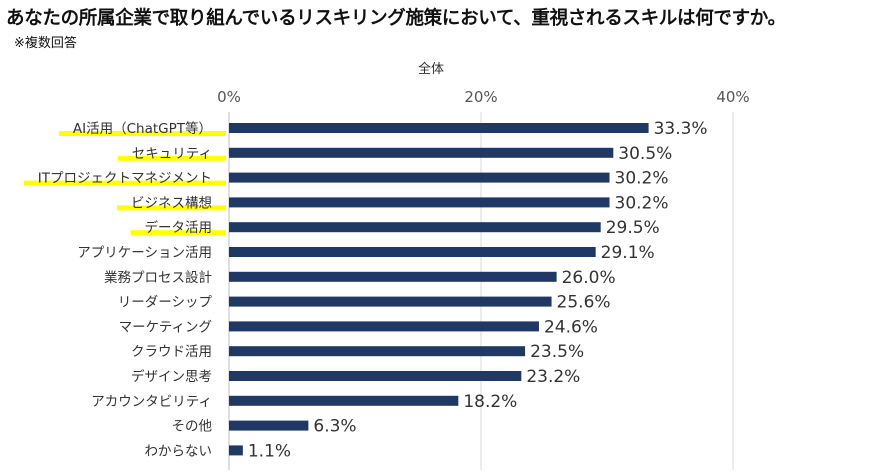  I want to click on chart-note: ※複数回答, so click(45, 43).